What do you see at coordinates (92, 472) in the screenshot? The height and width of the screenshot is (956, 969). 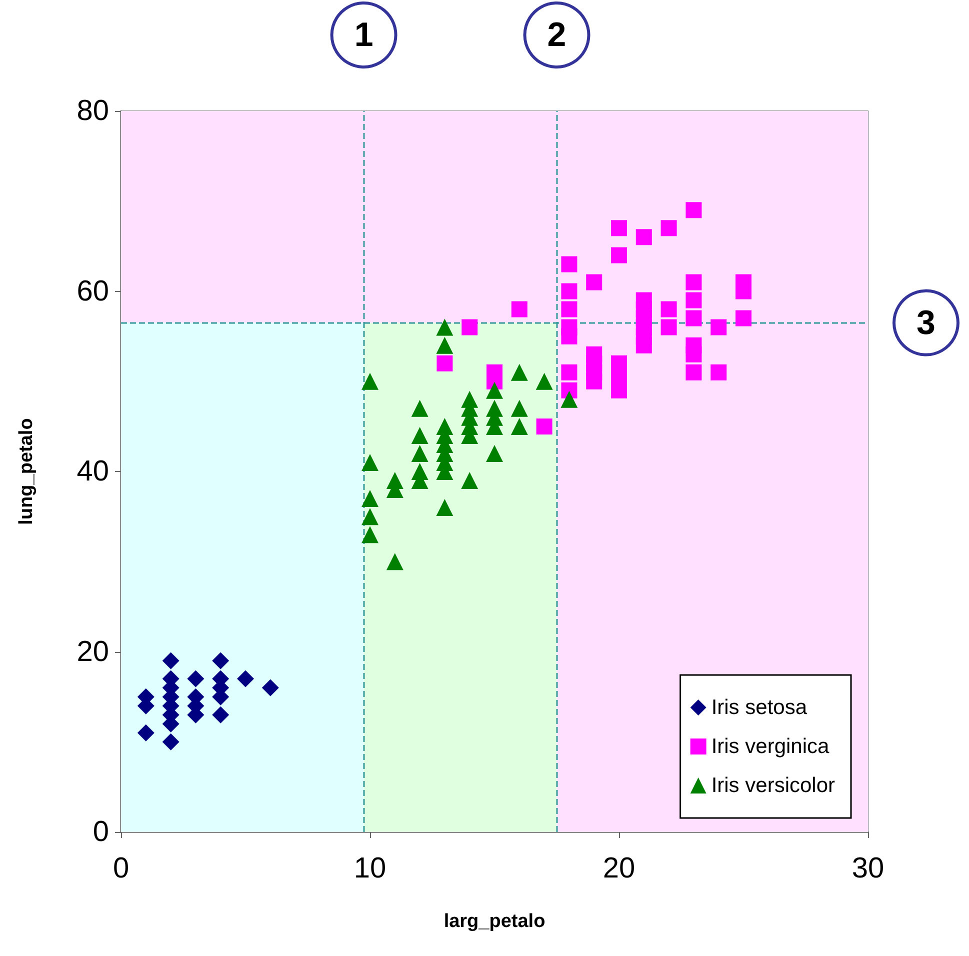 I see `y-tick-label: 40` at bounding box center [92, 472].